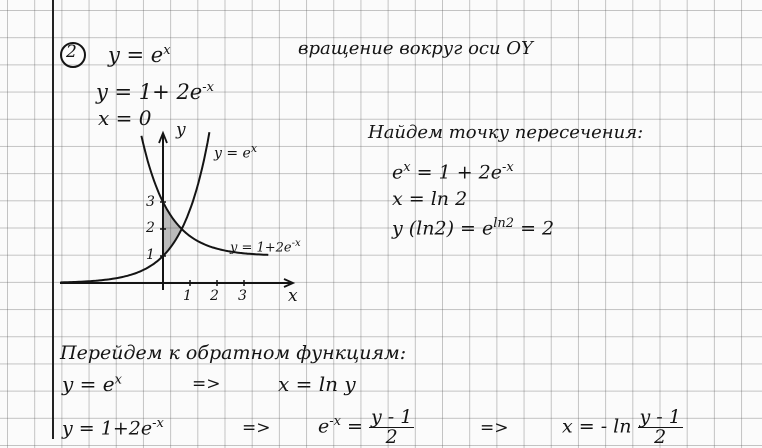 The height and width of the screenshot is (448, 762). I want to click on inverse-row1-lhs: y = ex, so click(92, 384).